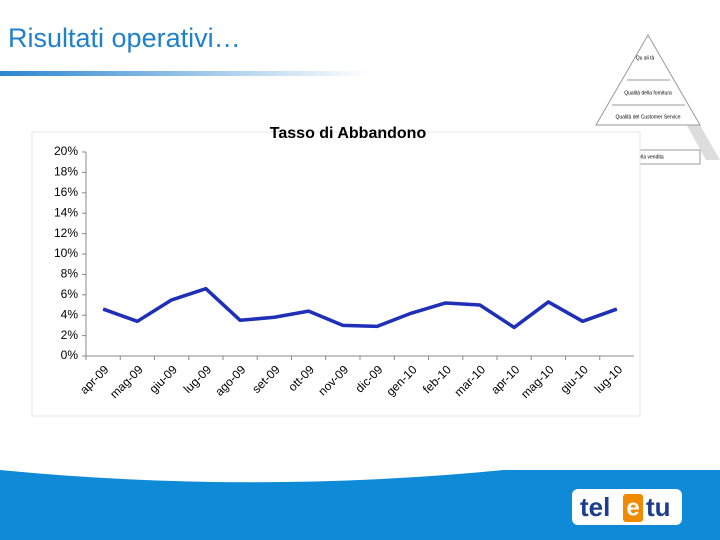  What do you see at coordinates (70, 294) in the screenshot?
I see `y-tick-label: 6%` at bounding box center [70, 294].